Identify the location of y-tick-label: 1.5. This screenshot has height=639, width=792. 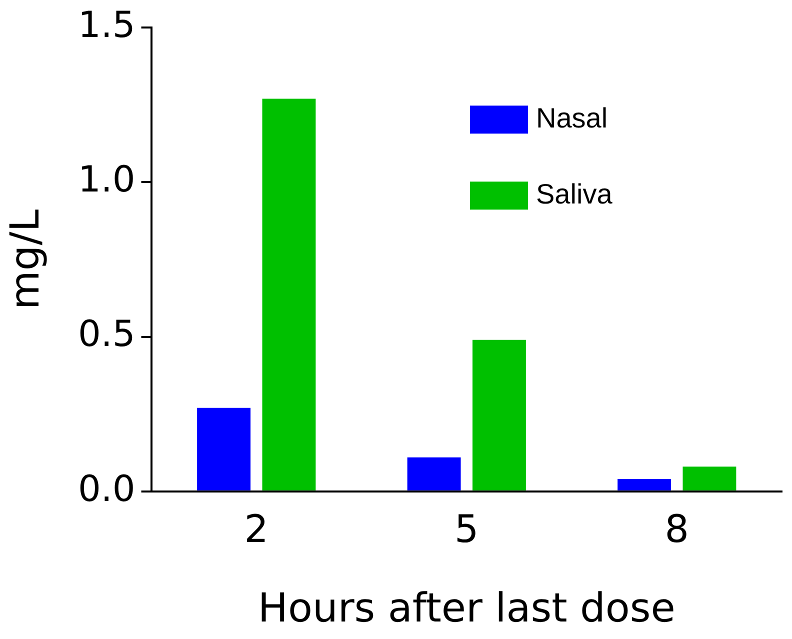
(107, 25).